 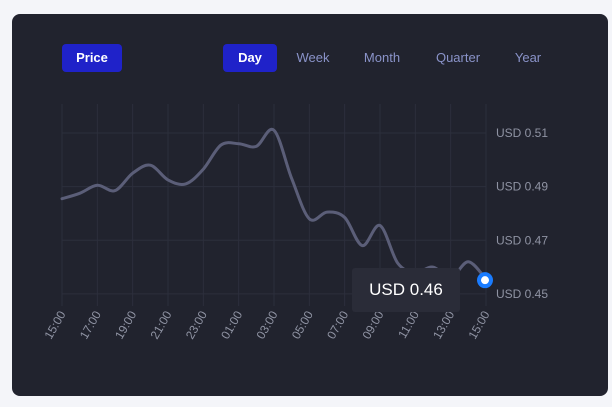 What do you see at coordinates (382, 57) in the screenshot?
I see `tab-month: Month` at bounding box center [382, 57].